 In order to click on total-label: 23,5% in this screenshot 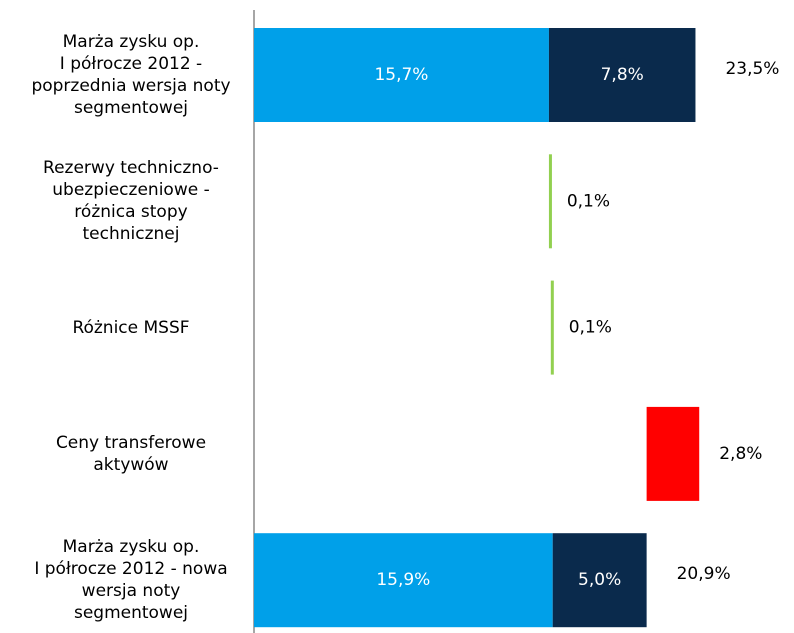, I will do `click(752, 69)`.